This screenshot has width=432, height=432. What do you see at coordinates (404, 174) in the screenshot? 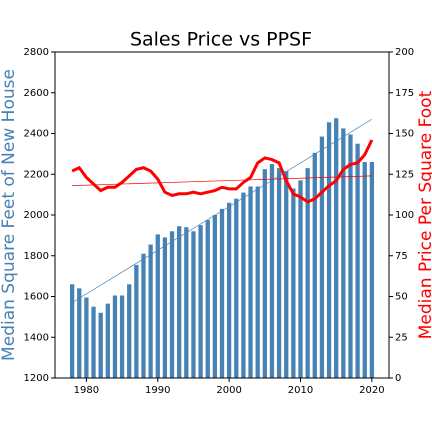
I see `y2-tick-label: 125` at bounding box center [404, 174].